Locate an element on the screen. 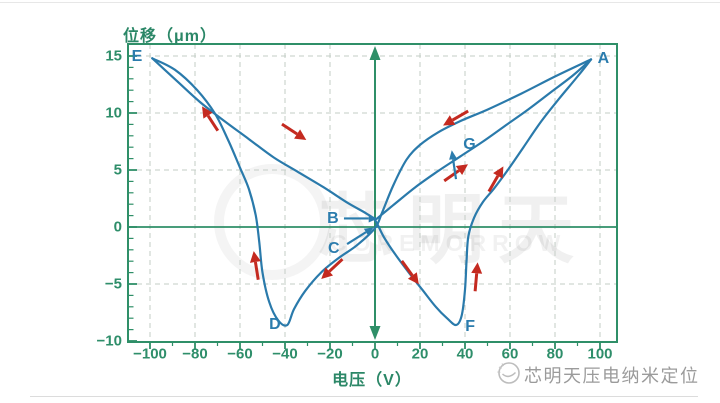 The width and height of the screenshot is (720, 403). y-axis-title: 位移（μm） is located at coordinates (170, 36).